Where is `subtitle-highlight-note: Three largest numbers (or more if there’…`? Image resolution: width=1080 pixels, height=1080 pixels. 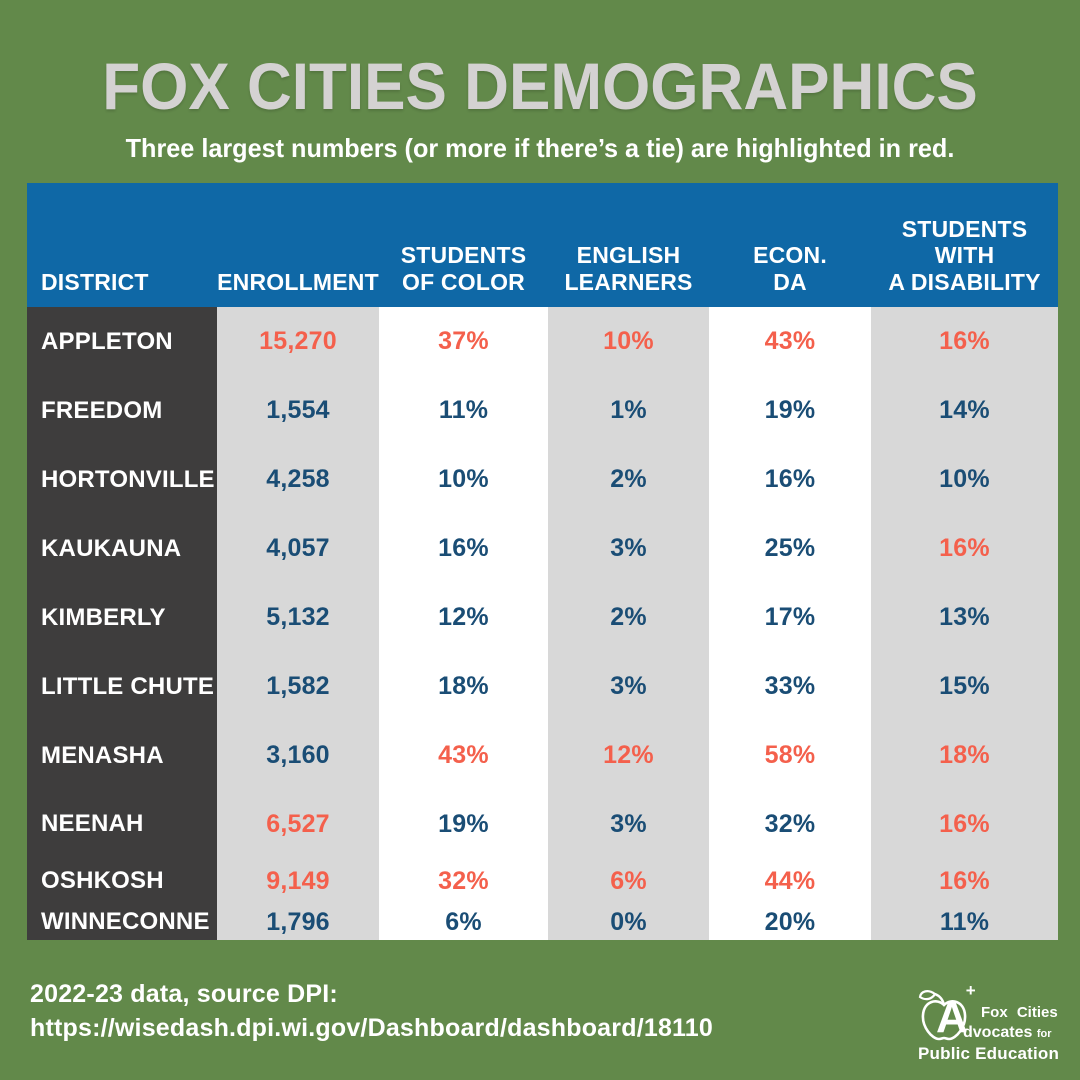
subtitle-highlight-note: Three largest numbers (or more if there’… is located at coordinates (540, 148).